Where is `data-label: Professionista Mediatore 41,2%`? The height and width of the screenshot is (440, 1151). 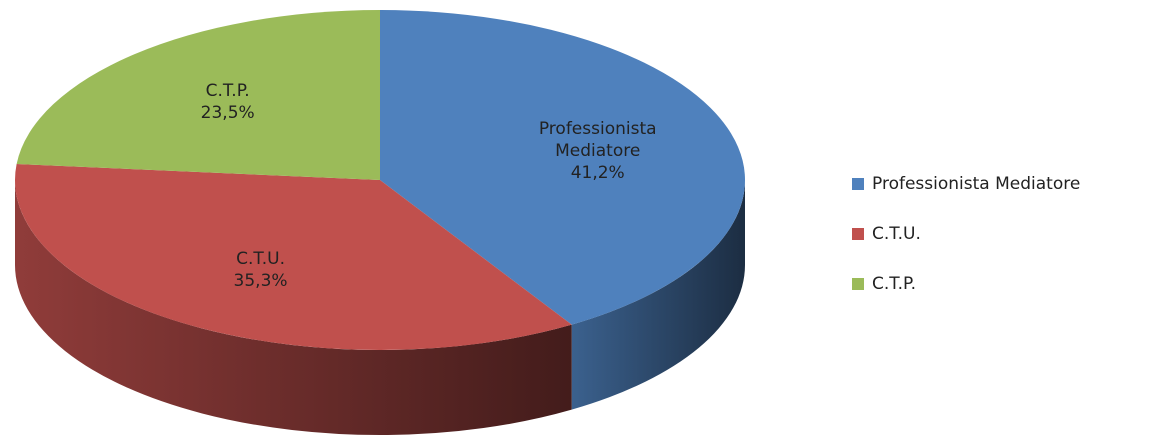
data-label: Professionista Mediatore 41,2% is located at coordinates (598, 151).